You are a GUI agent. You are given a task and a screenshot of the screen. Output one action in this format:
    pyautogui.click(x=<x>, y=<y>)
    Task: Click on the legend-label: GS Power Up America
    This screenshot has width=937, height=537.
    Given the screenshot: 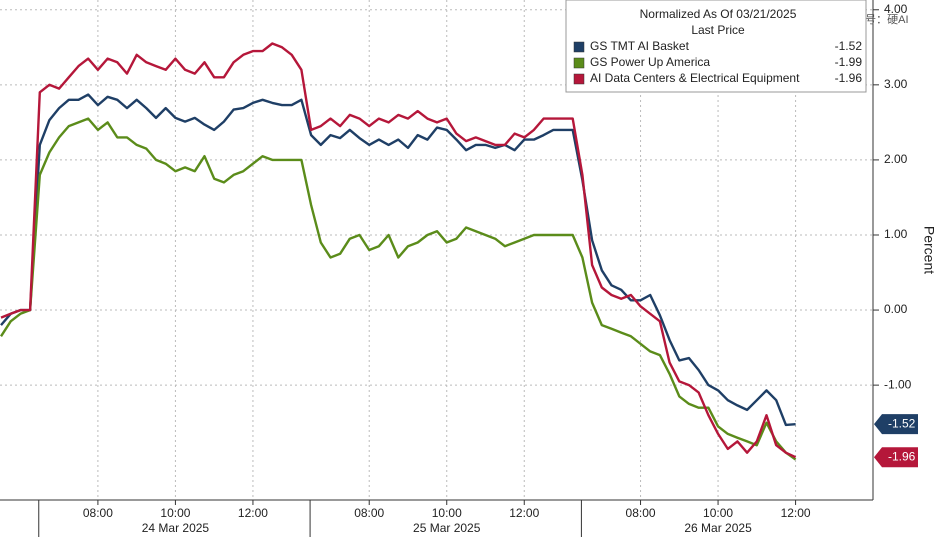 What is the action you would take?
    pyautogui.click(x=650, y=62)
    